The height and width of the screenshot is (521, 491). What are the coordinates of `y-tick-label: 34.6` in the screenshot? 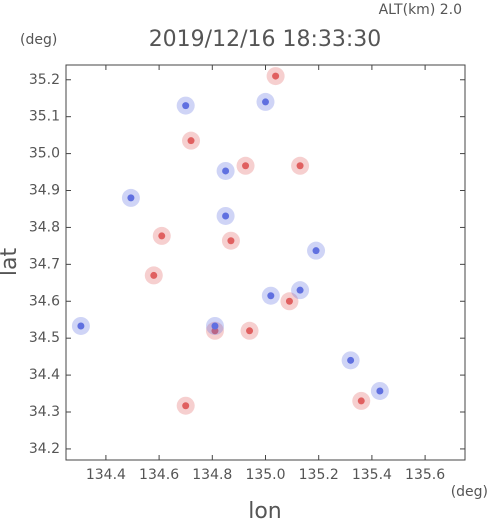 It's located at (44, 301).